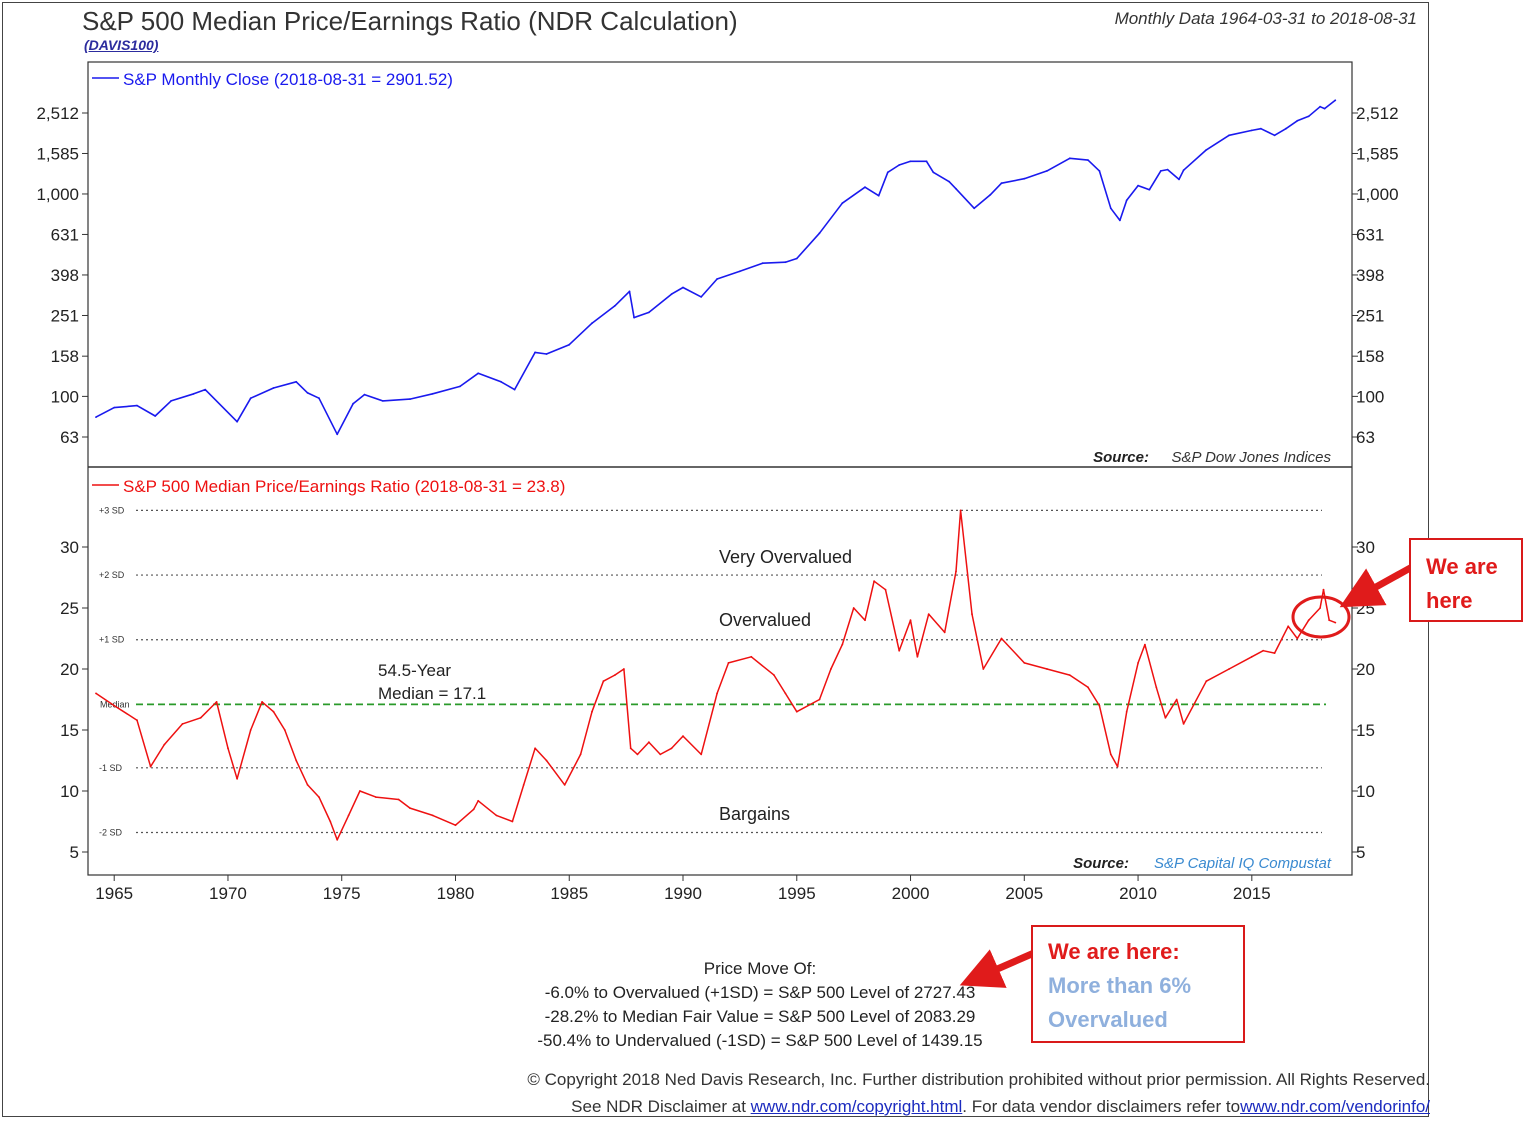  Describe the element at coordinates (1365, 791) in the screenshot. I see `bottom-y-tick-label-right: 10` at that location.